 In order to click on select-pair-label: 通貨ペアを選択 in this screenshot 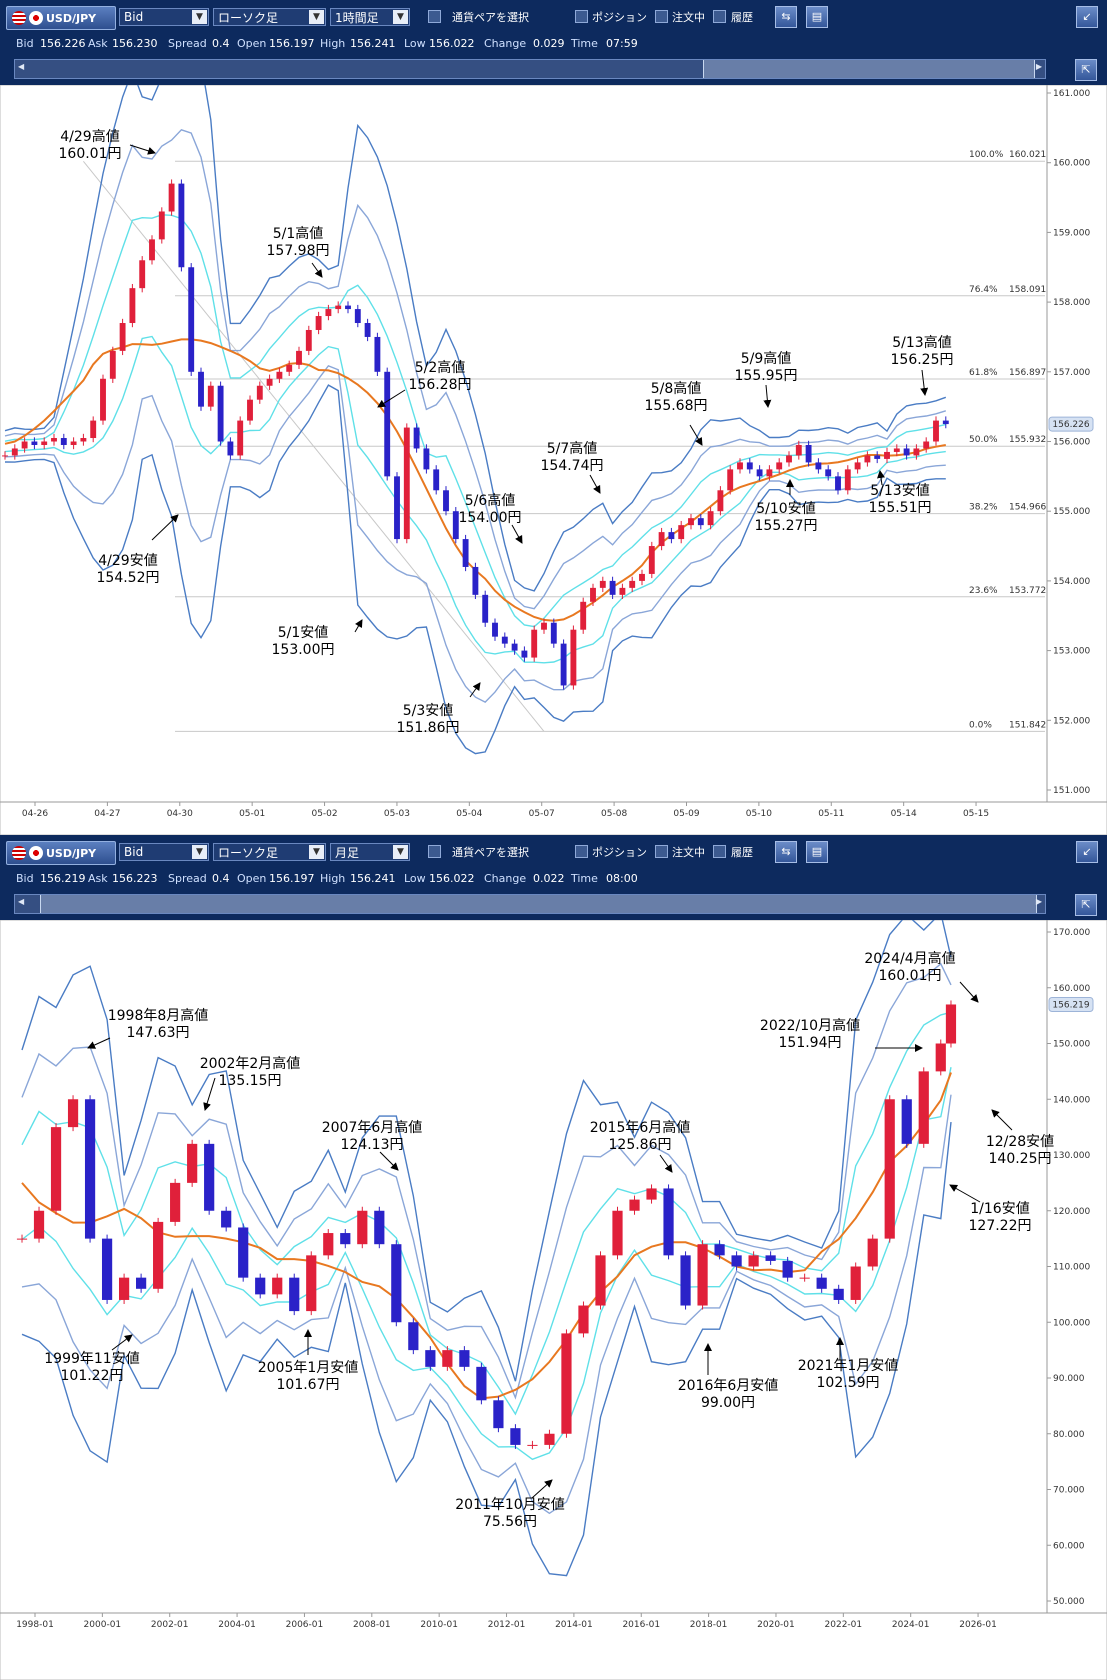, I will do `click(490, 852)`.